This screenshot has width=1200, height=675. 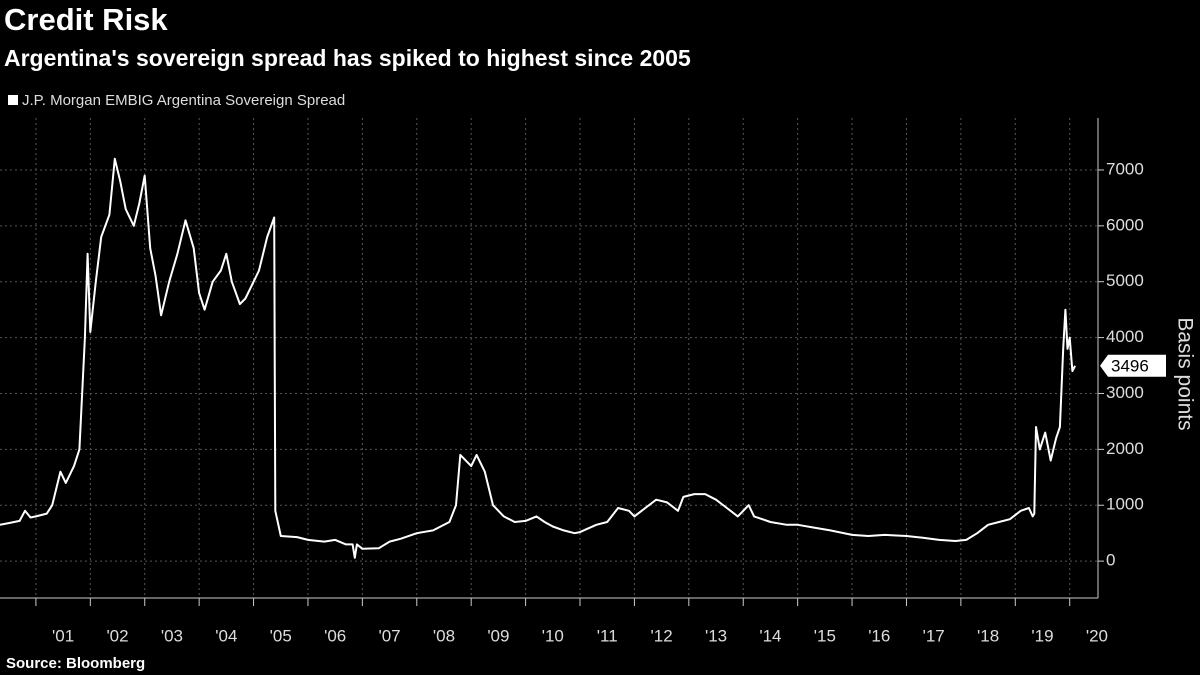 What do you see at coordinates (86, 19) in the screenshot?
I see `chart-title: Credit Risk` at bounding box center [86, 19].